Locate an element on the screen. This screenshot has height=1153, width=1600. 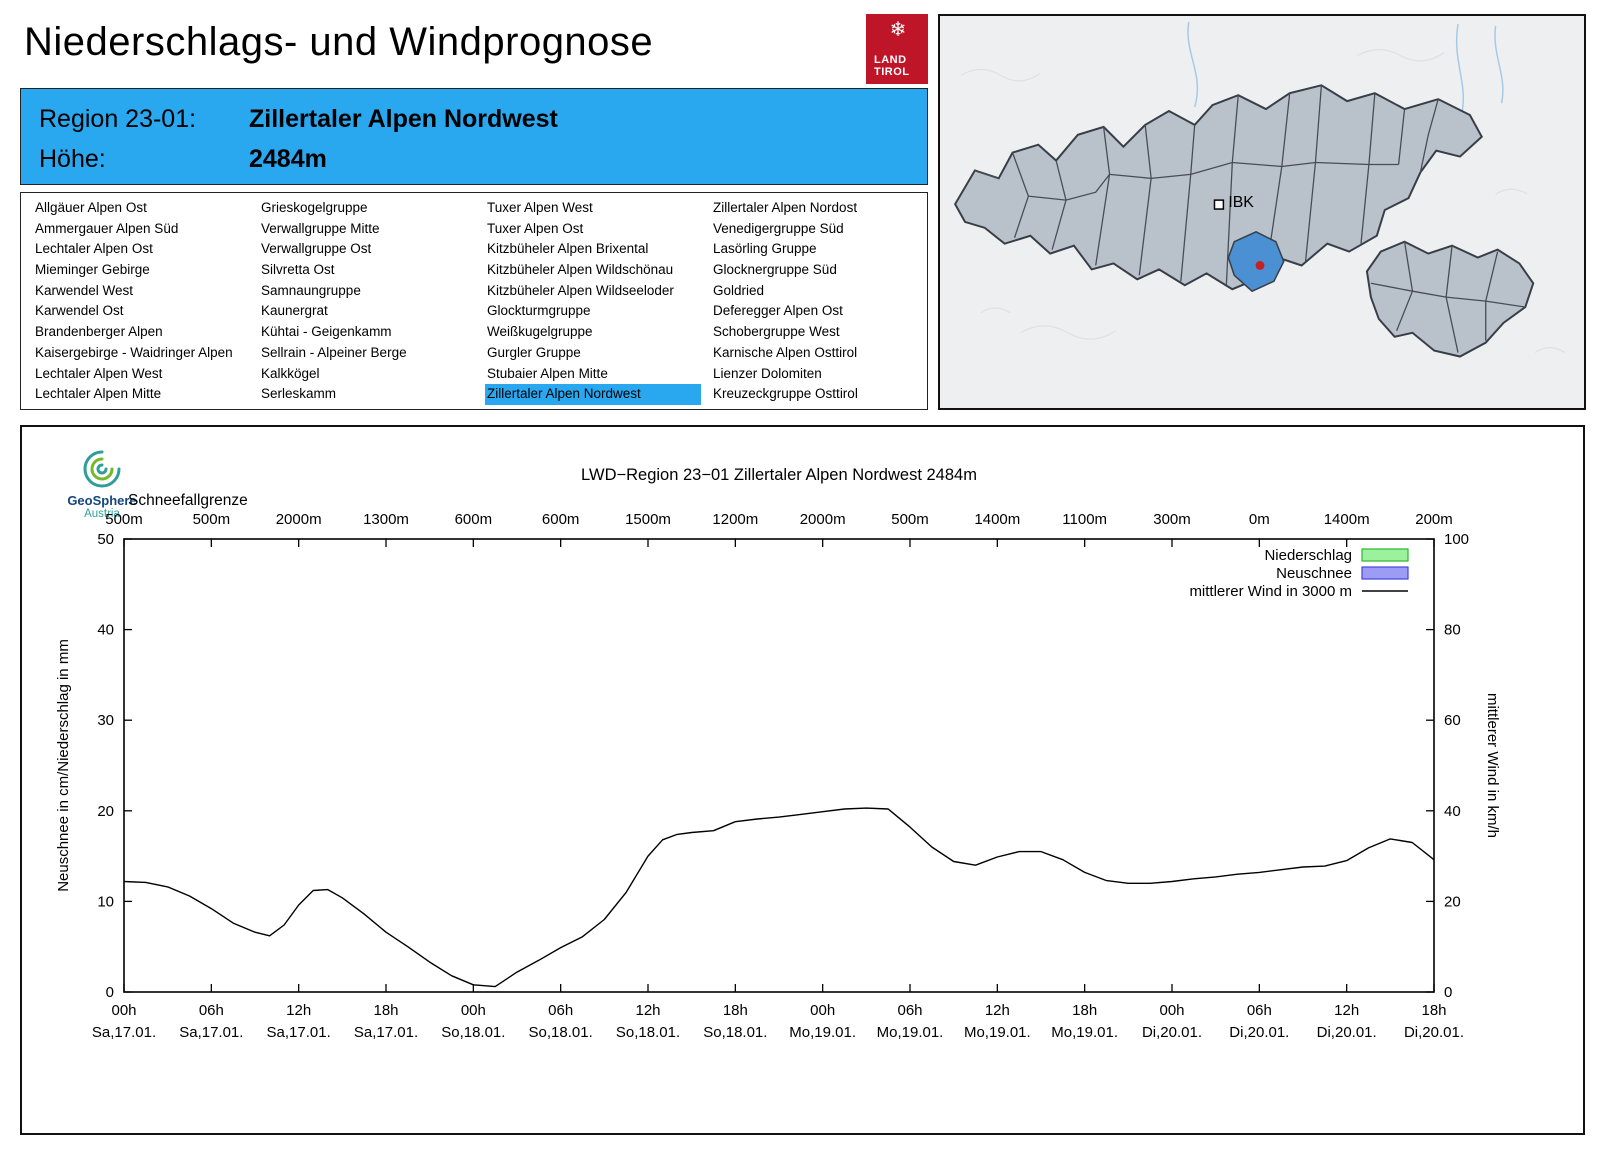
region-list-item: Kalkkögel is located at coordinates (290, 373).